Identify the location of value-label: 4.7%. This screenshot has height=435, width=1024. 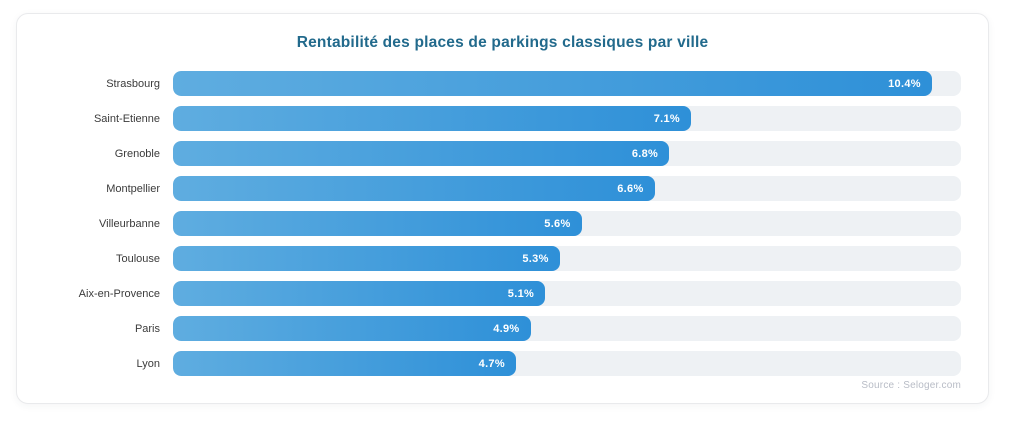
(491, 363).